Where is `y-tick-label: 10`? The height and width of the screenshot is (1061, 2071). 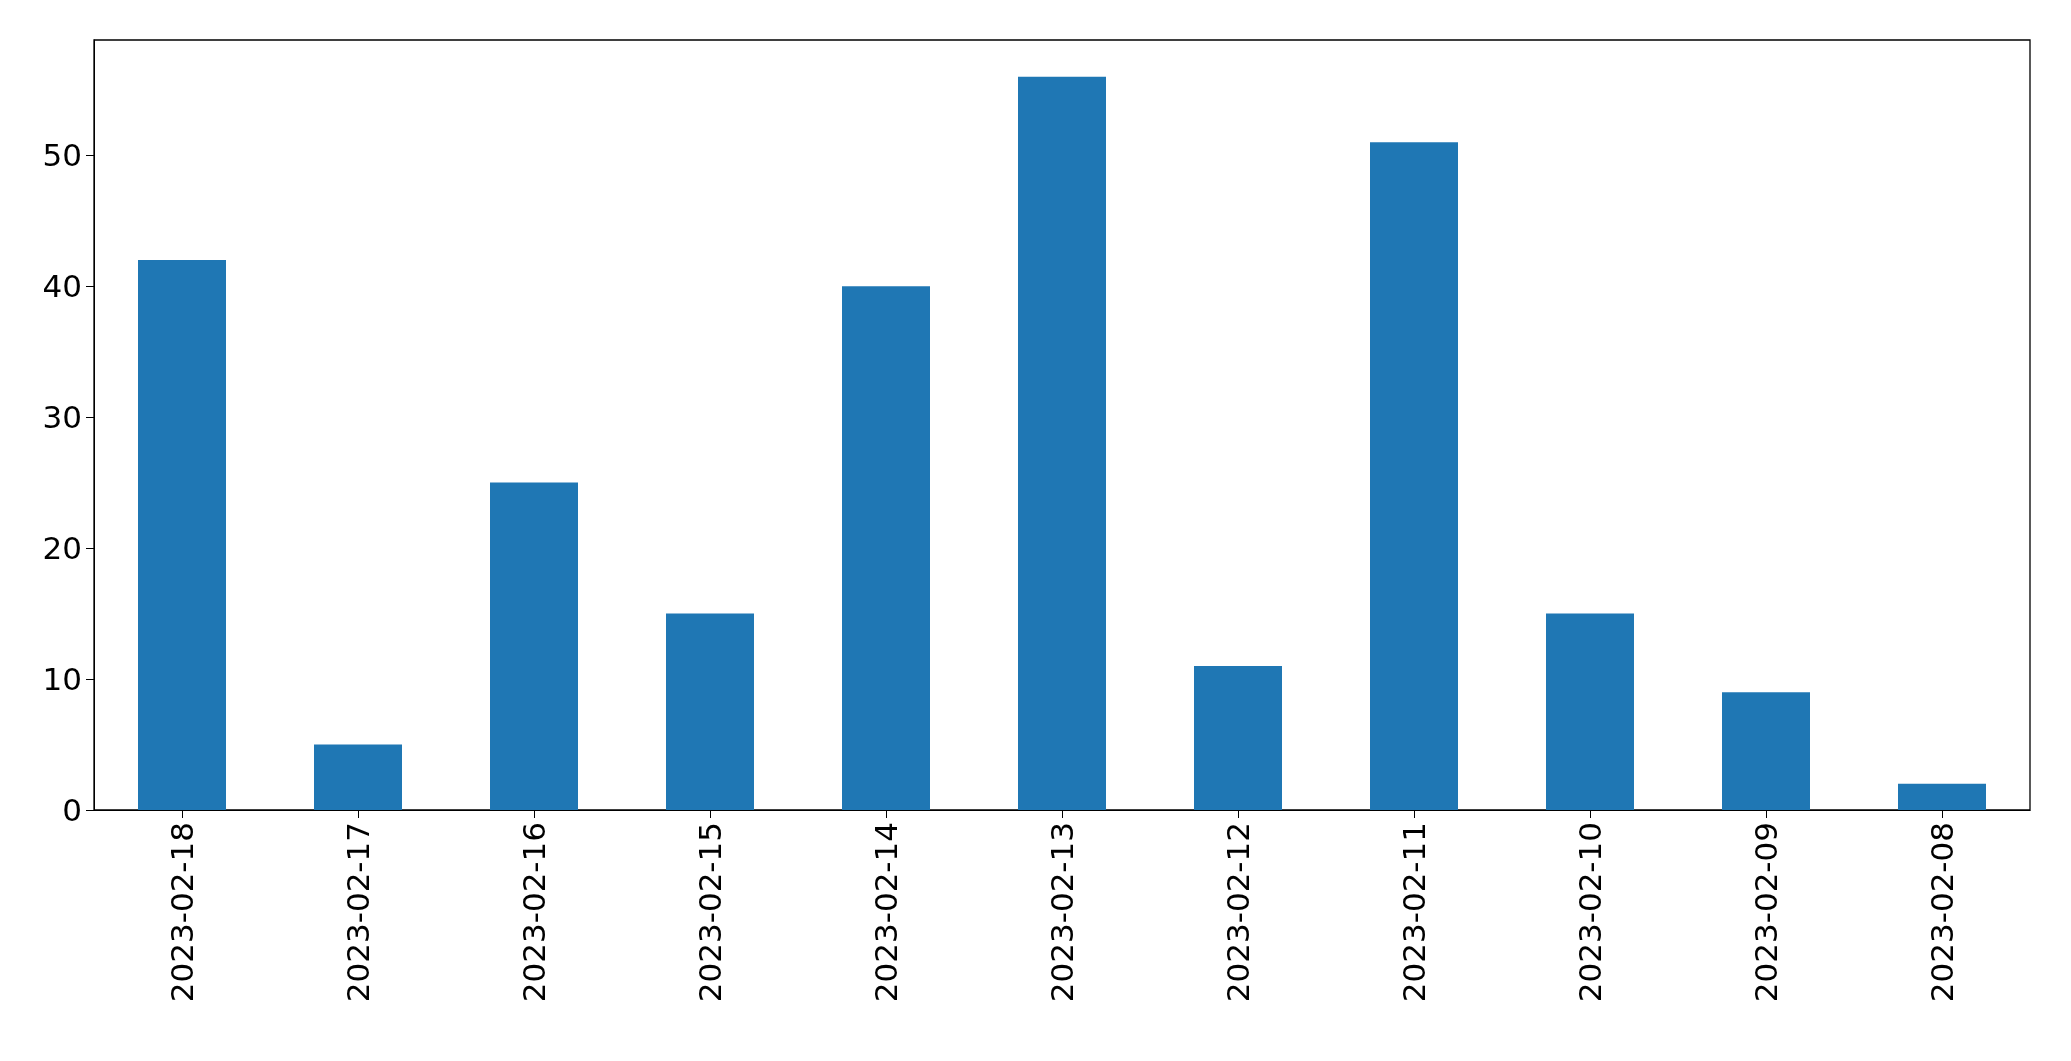
y-tick-label: 10 is located at coordinates (62, 679).